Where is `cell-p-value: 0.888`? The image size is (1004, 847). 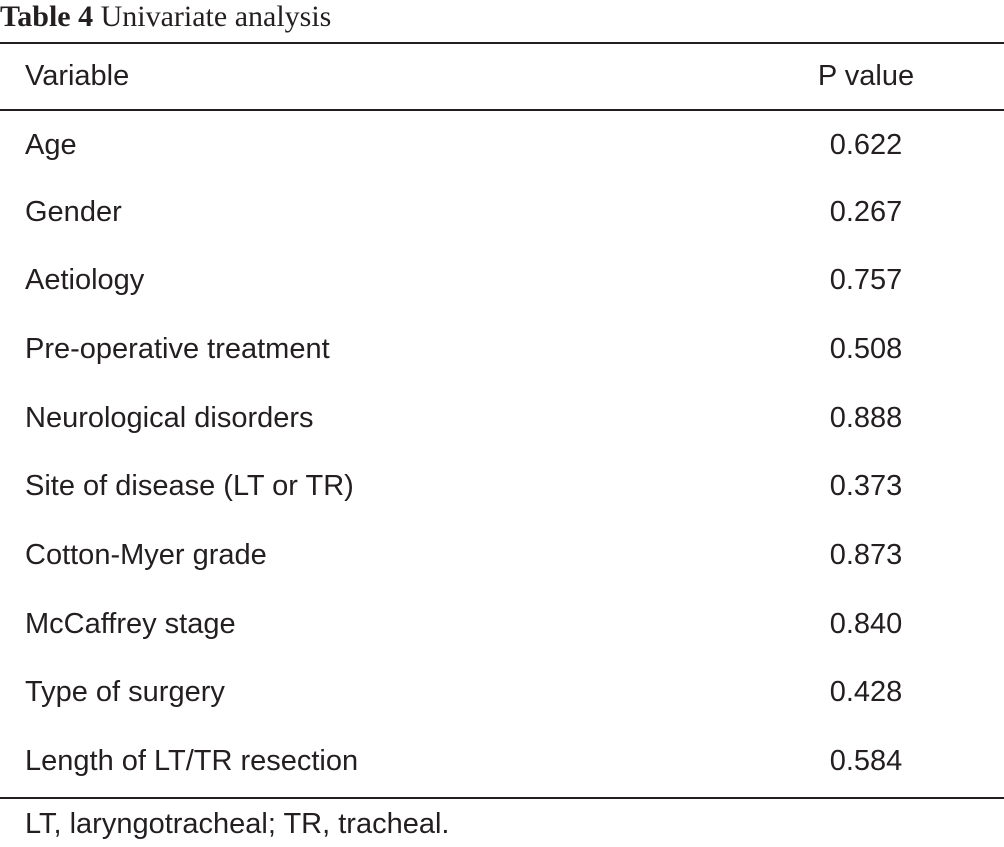
cell-p-value: 0.888 is located at coordinates (866, 417).